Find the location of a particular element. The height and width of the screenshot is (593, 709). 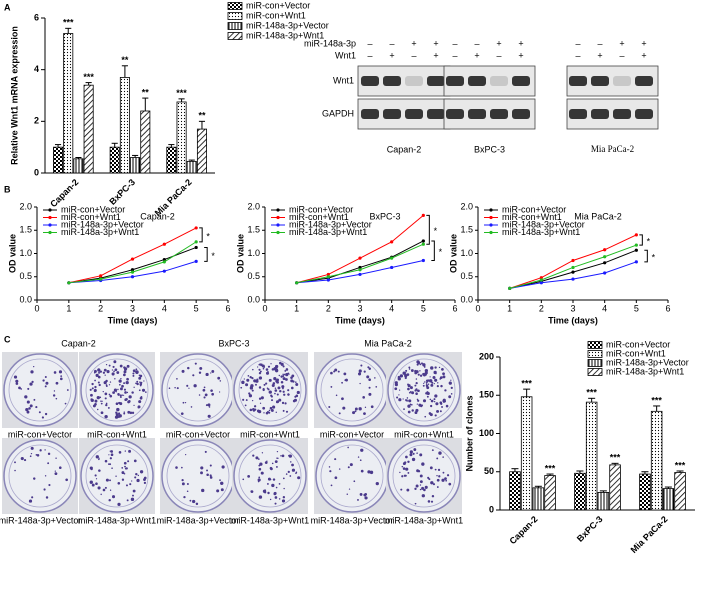

x-axis-label: Time (days) is located at coordinates (573, 320).